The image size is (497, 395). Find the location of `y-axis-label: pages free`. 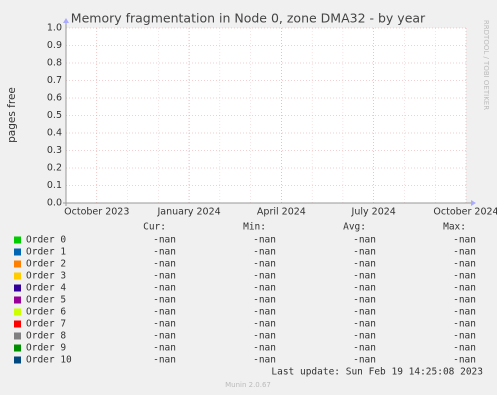

y-axis-label: pages free is located at coordinates (12, 115).